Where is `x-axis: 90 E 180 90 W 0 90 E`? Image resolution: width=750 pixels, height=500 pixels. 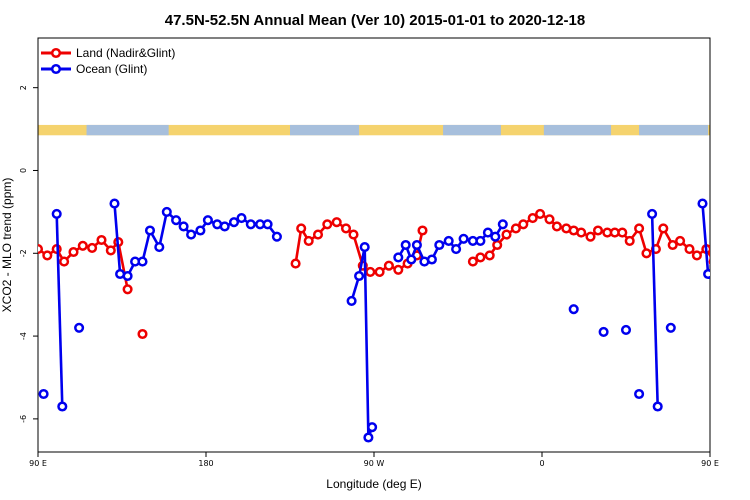 x-axis: 90 E 180 90 W 0 90 E is located at coordinates (374, 460).